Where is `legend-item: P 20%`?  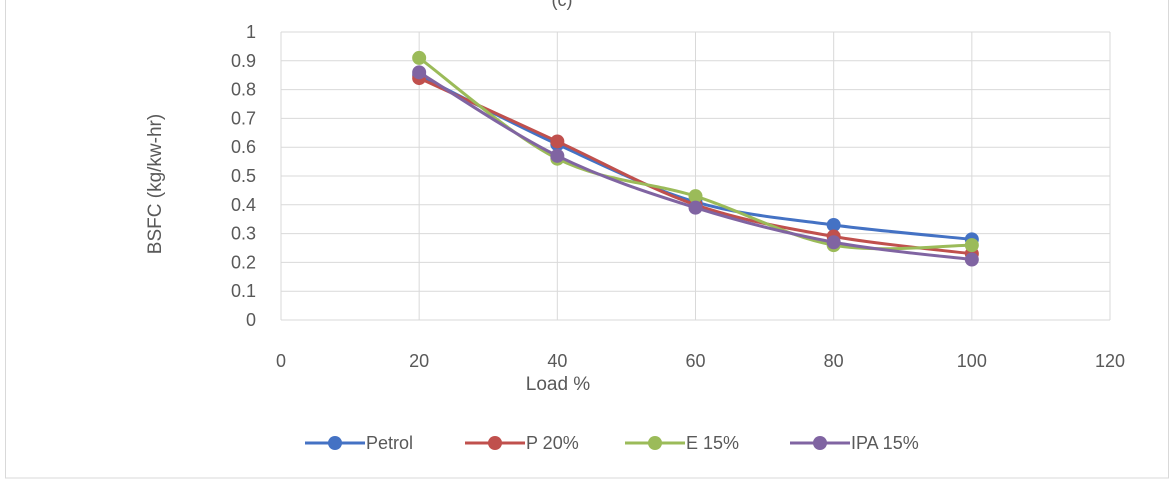
legend-item: P 20% is located at coordinates (522, 443).